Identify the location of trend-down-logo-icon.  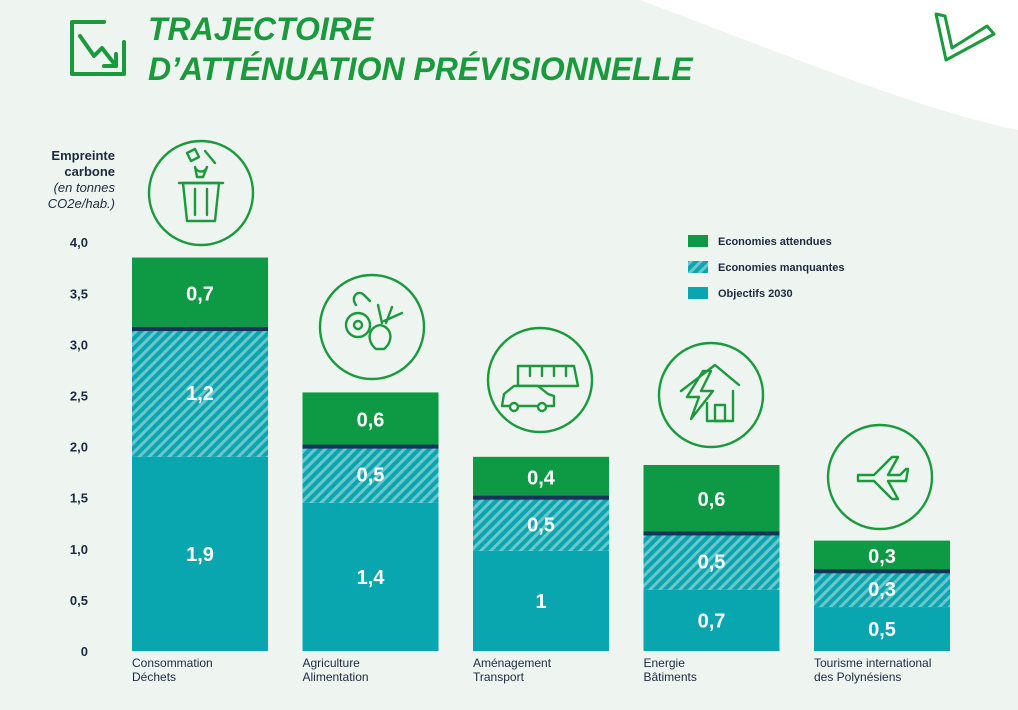
(98, 48).